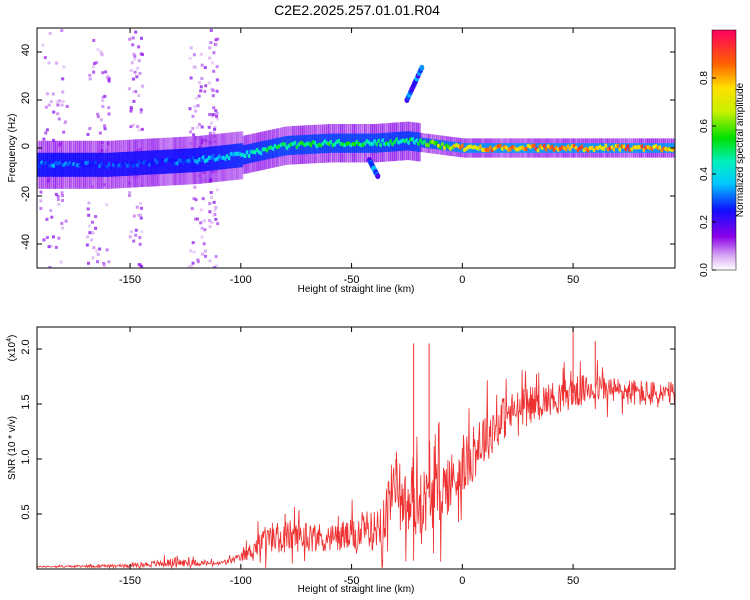  Describe the element at coordinates (704, 126) in the screenshot. I see `colorbar-tick-label: 0.6` at that location.